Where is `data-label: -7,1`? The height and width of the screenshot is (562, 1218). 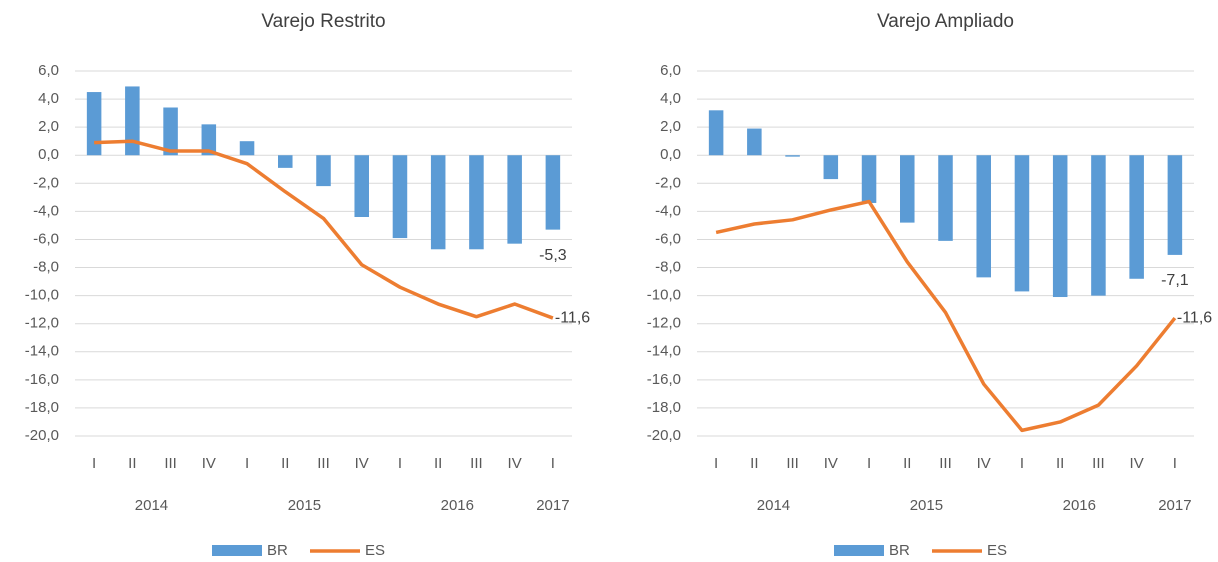 data-label: -7,1 is located at coordinates (1175, 280).